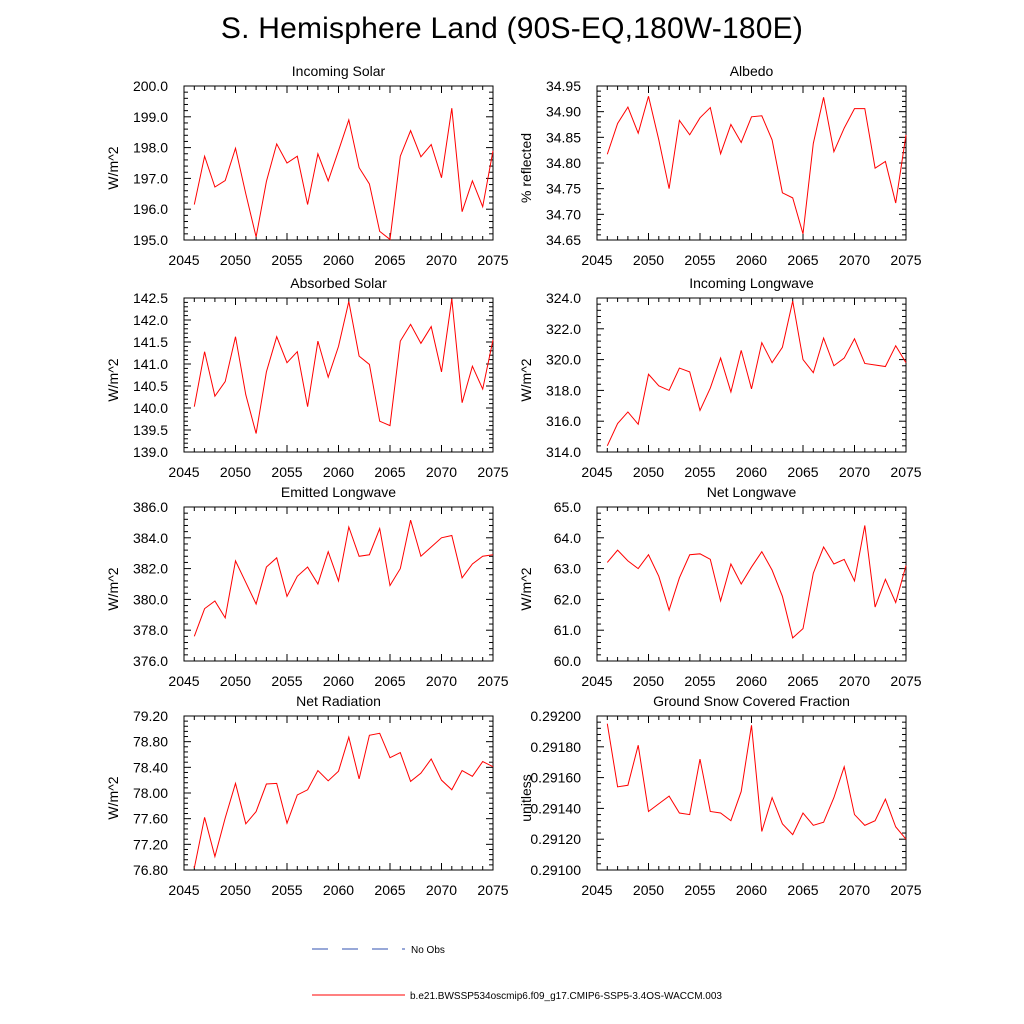 This screenshot has height=1024, width=1024. What do you see at coordinates (563, 112) in the screenshot?
I see `y-tick-label: 34.90` at bounding box center [563, 112].